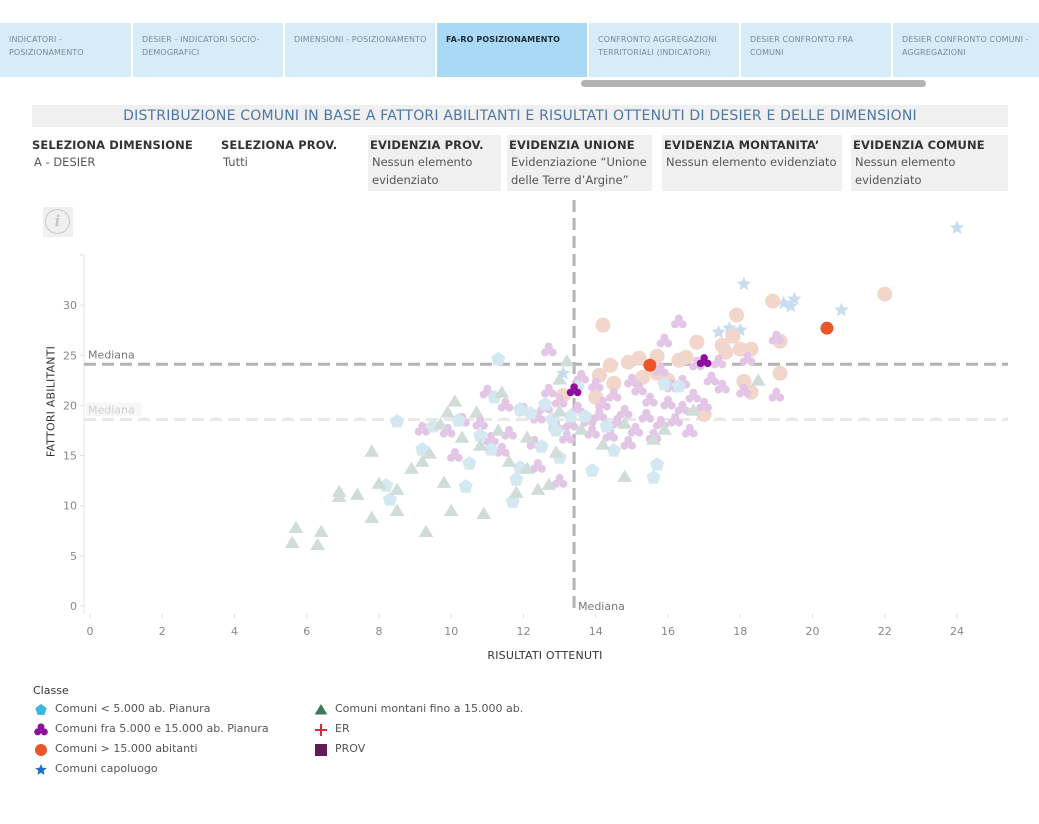  Describe the element at coordinates (41, 769) in the screenshot. I see `star-icon-shape` at that location.